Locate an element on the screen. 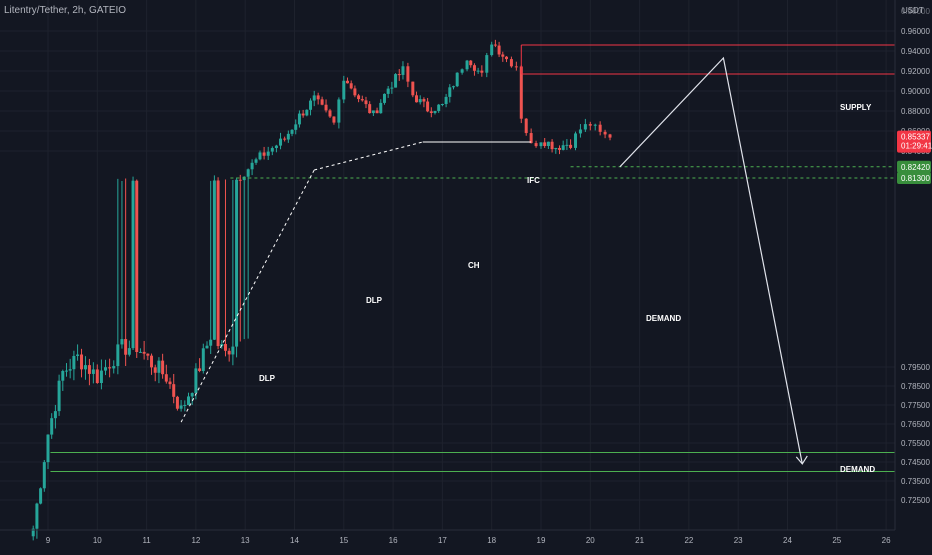 The image size is (932, 555). time-tick-label: 16 is located at coordinates (393, 540).